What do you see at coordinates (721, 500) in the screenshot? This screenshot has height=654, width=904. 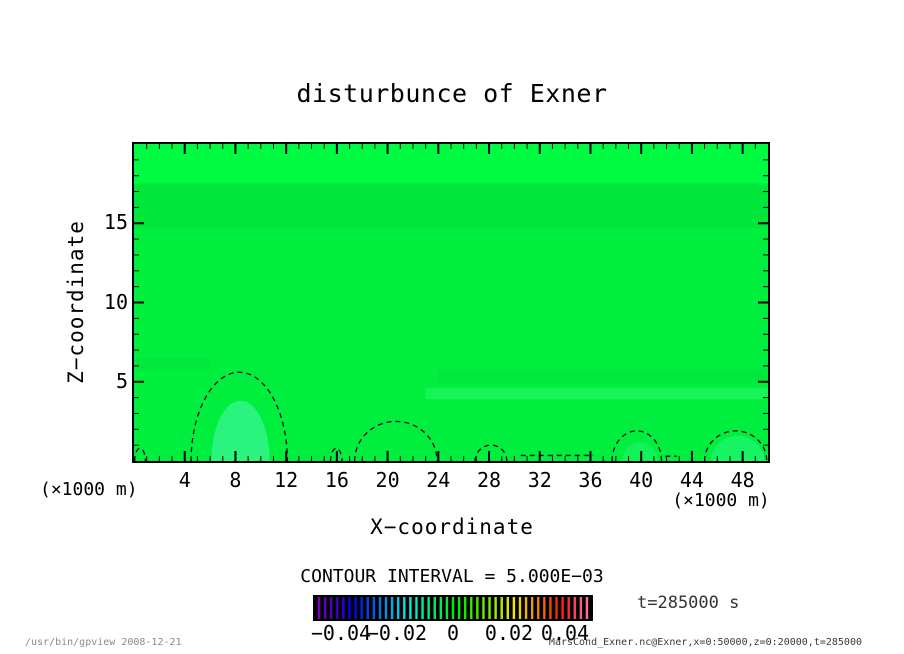 I see `x-axis-unit: (×1000 m)` at bounding box center [721, 500].